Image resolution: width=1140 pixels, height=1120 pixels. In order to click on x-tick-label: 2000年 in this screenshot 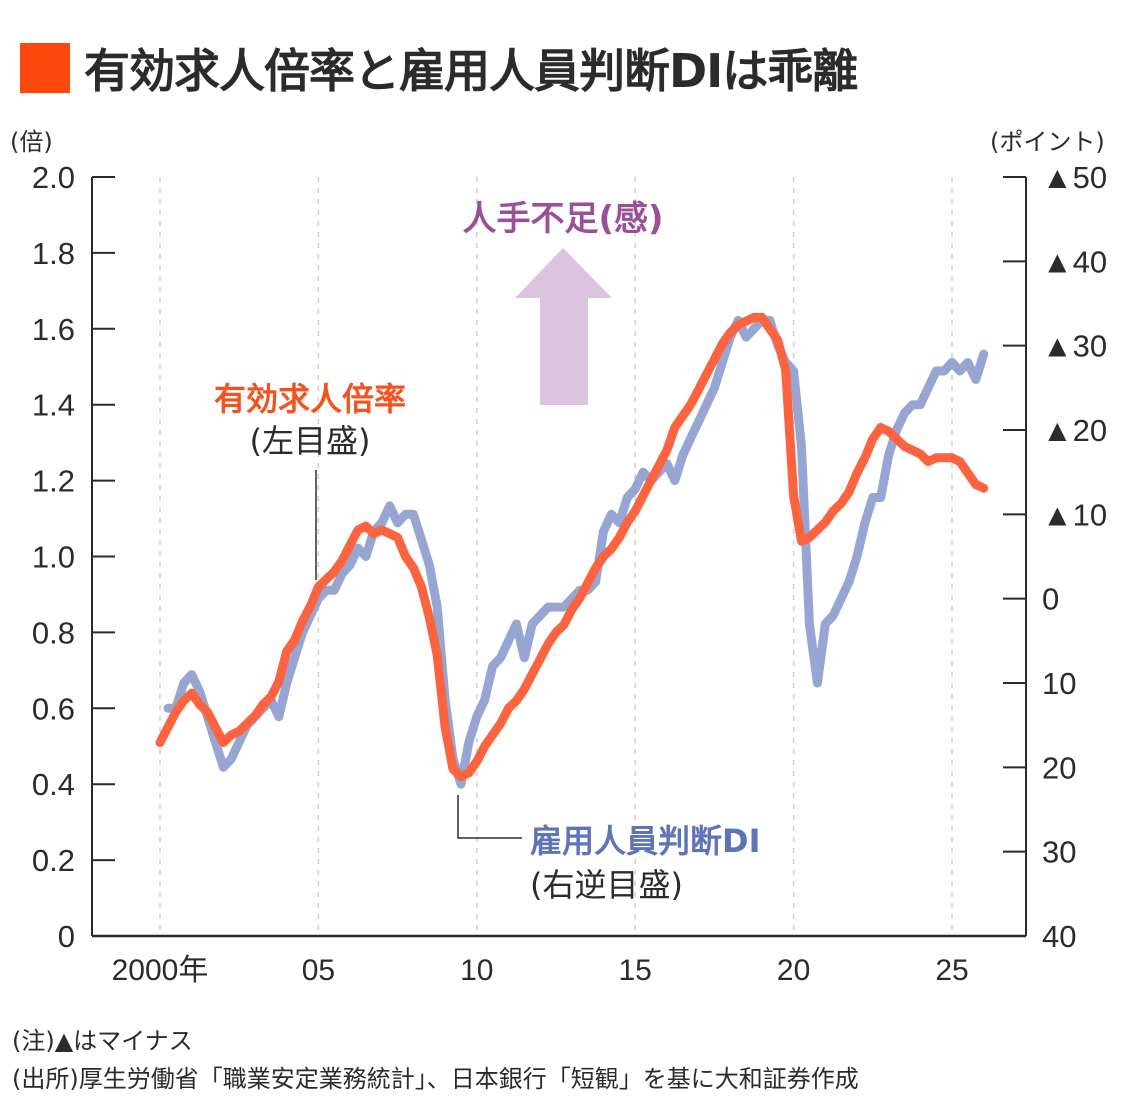, I will do `click(160, 970)`.